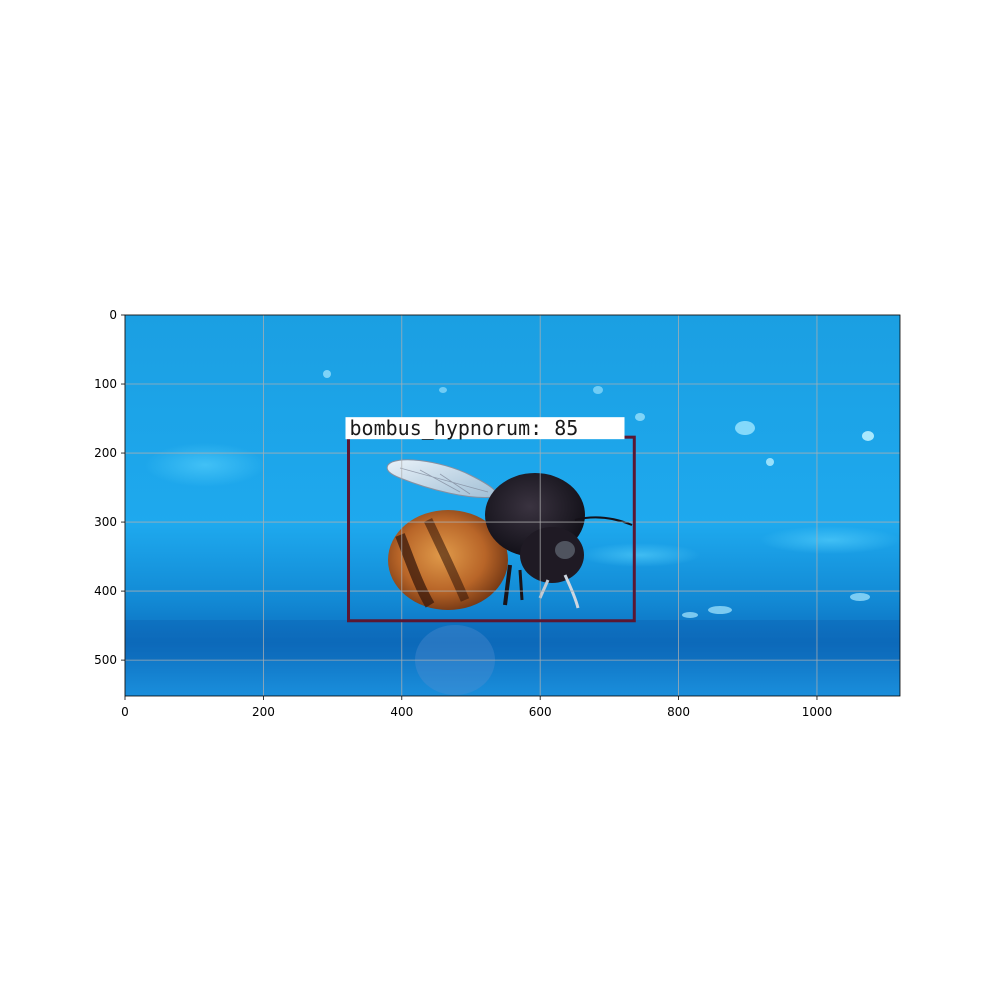  I want to click on y-tick-label: 400, so click(105, 591).